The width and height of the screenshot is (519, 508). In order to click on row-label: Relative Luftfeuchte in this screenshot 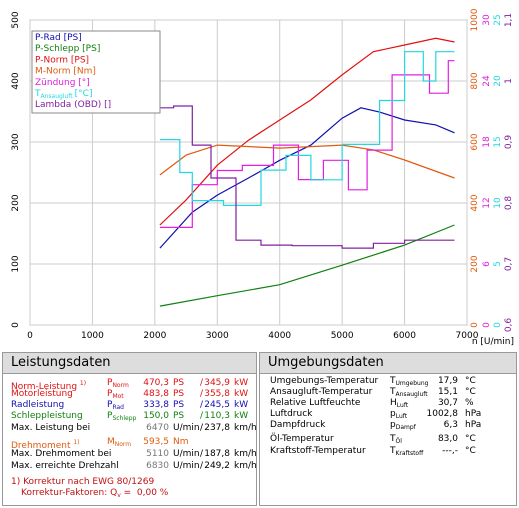, I will do `click(315, 403)`.